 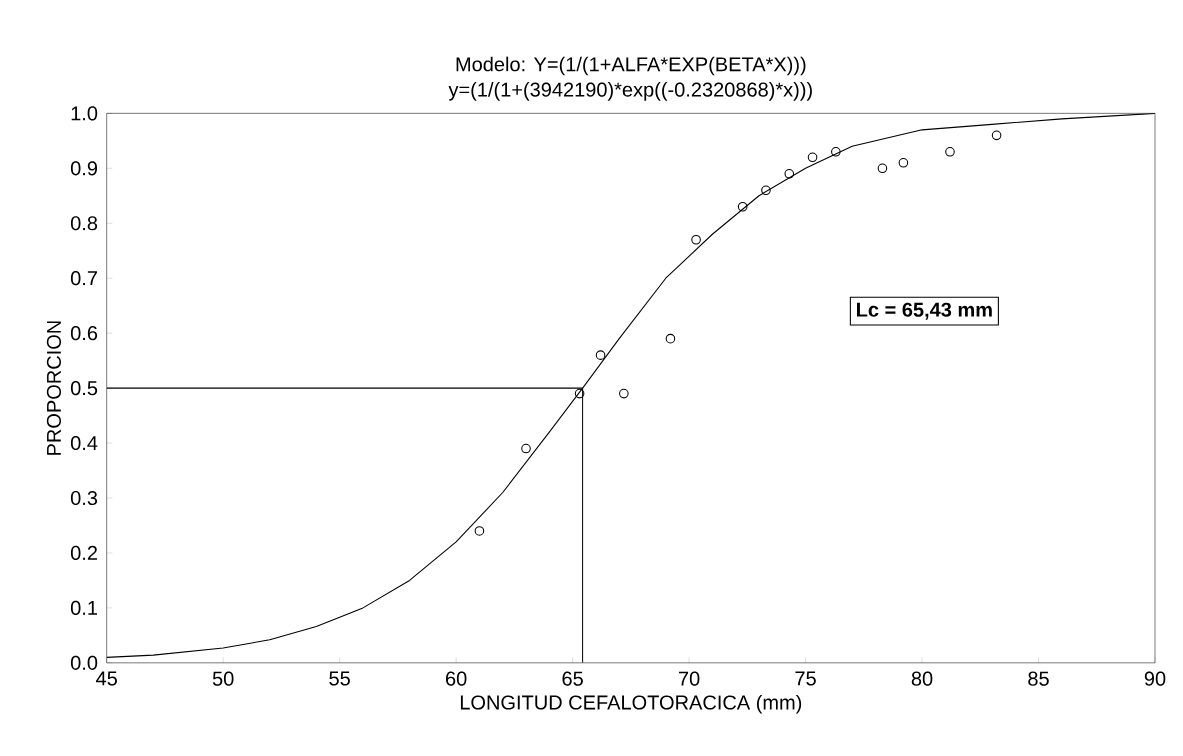 What do you see at coordinates (456, 678) in the screenshot?
I see `x-tick-label: 60` at bounding box center [456, 678].